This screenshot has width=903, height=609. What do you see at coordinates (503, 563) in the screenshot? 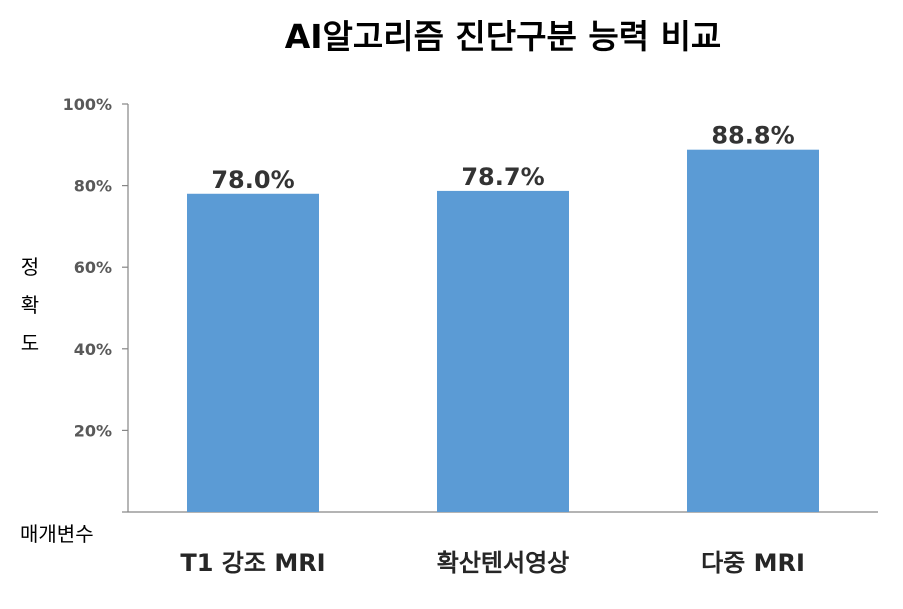
I see `category-label: 확산텐서영상` at bounding box center [503, 563].